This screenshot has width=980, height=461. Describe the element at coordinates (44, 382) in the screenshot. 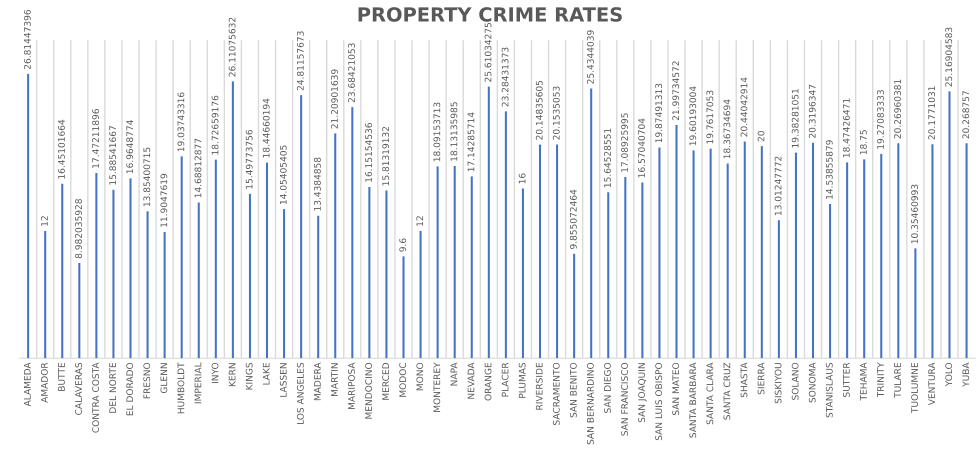

I see `x-tick-label: AMADOR` at that location.